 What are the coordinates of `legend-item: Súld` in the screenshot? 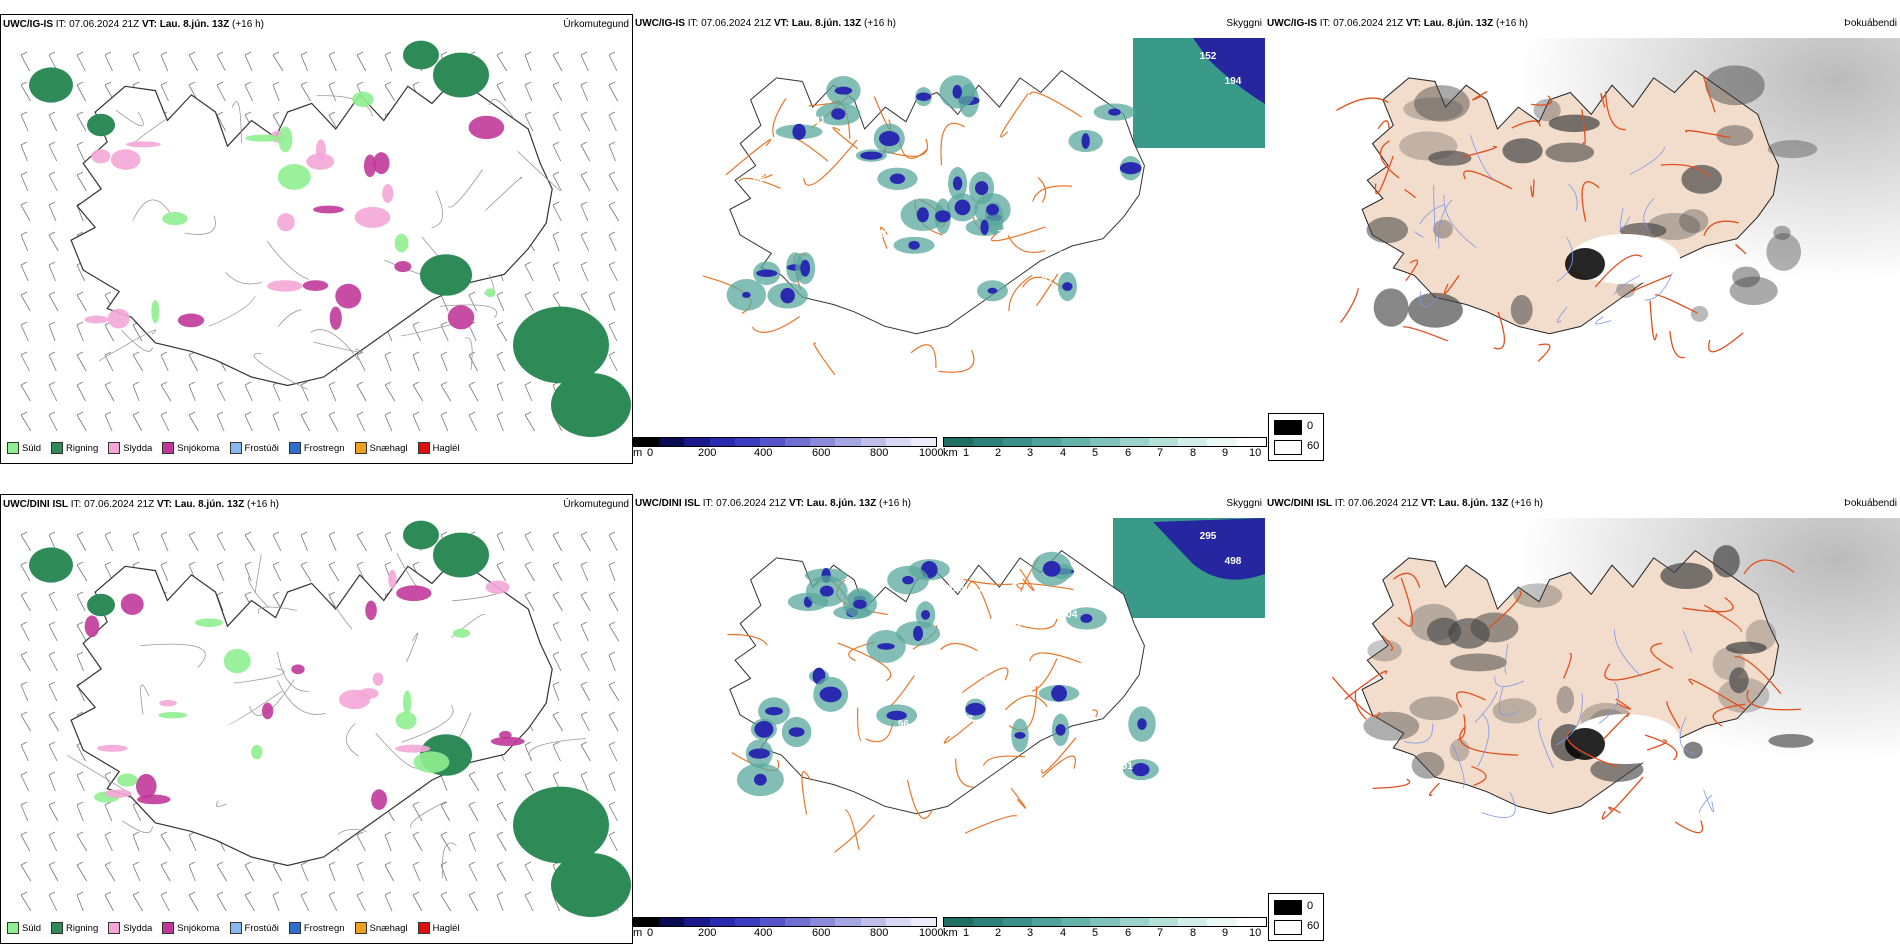 It's located at (24, 448).